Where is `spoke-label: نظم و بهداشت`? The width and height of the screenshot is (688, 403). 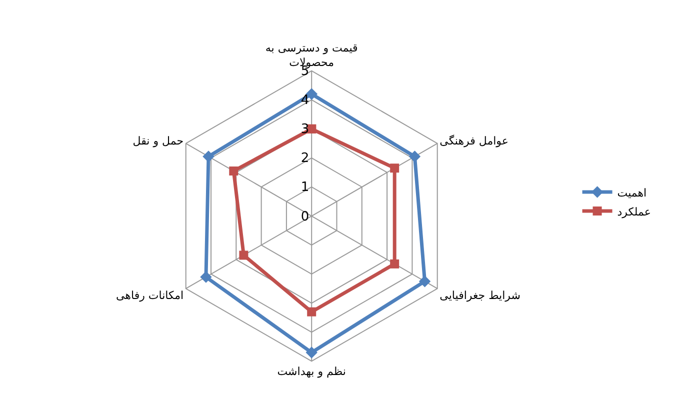 spoke-label: نظم و بهداشت is located at coordinates (311, 371).